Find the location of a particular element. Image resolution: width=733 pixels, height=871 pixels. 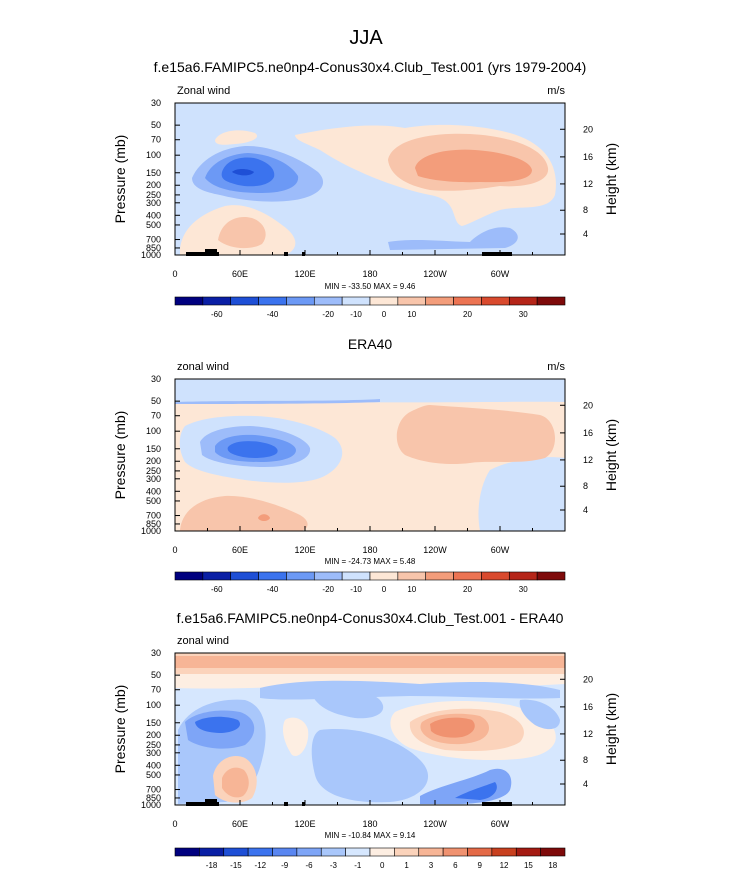

colorbar-label: 30 is located at coordinates (523, 314).